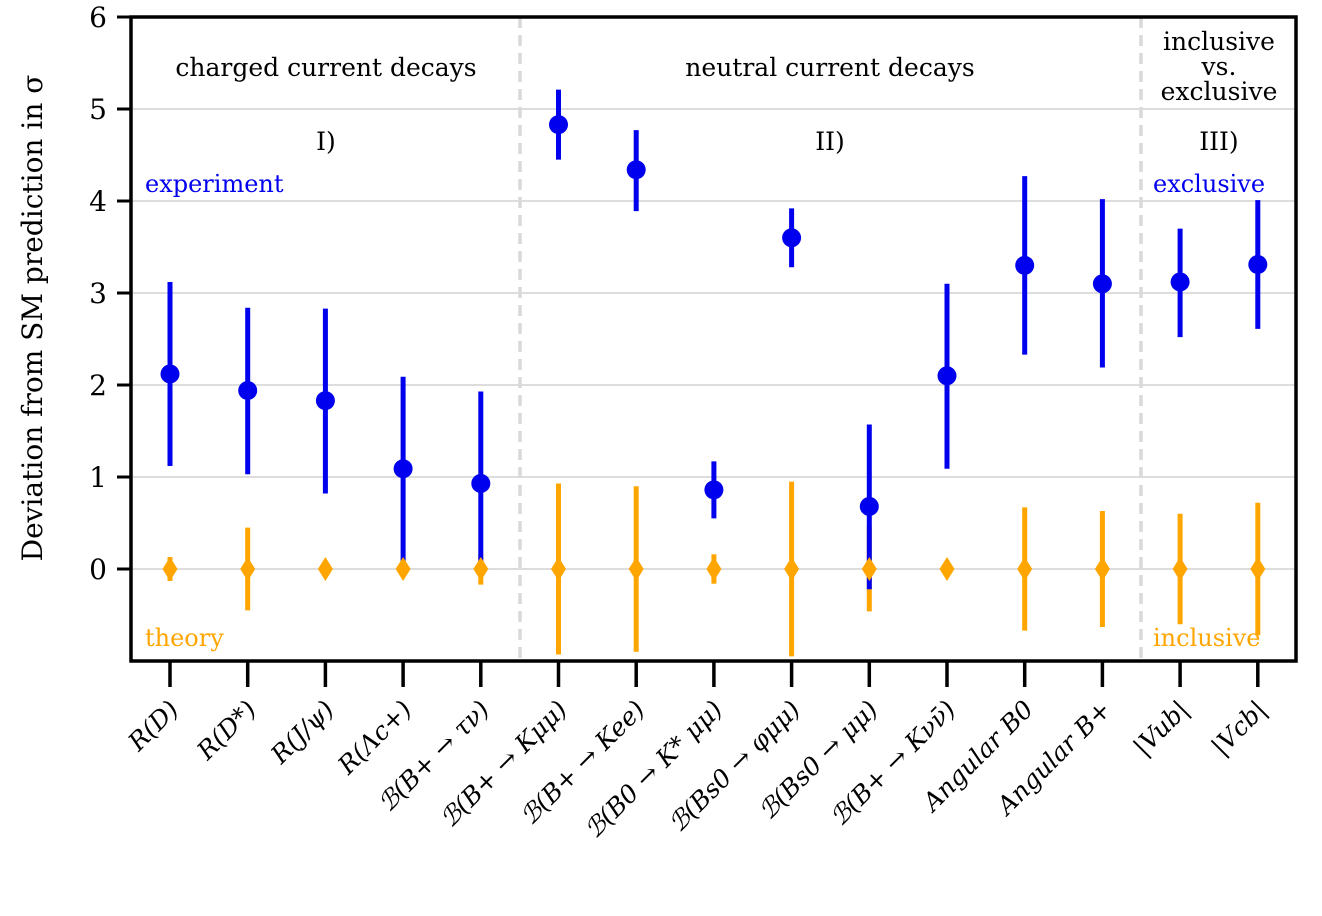 This screenshot has height=916, width=1322. I want to click on y-axis: 0 1 2 3 4 5 6, so click(110, 293).